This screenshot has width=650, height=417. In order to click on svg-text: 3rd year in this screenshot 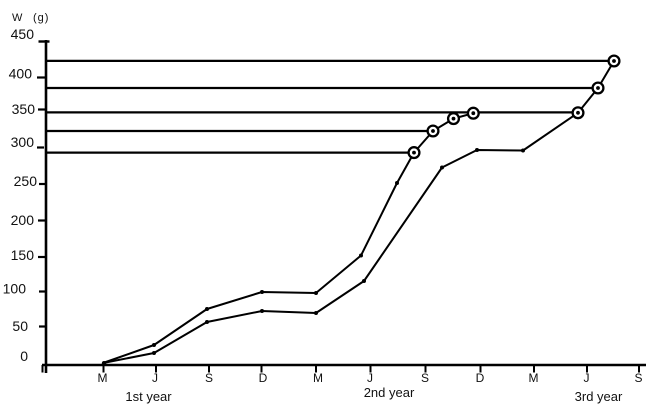, I will do `click(599, 396)`.